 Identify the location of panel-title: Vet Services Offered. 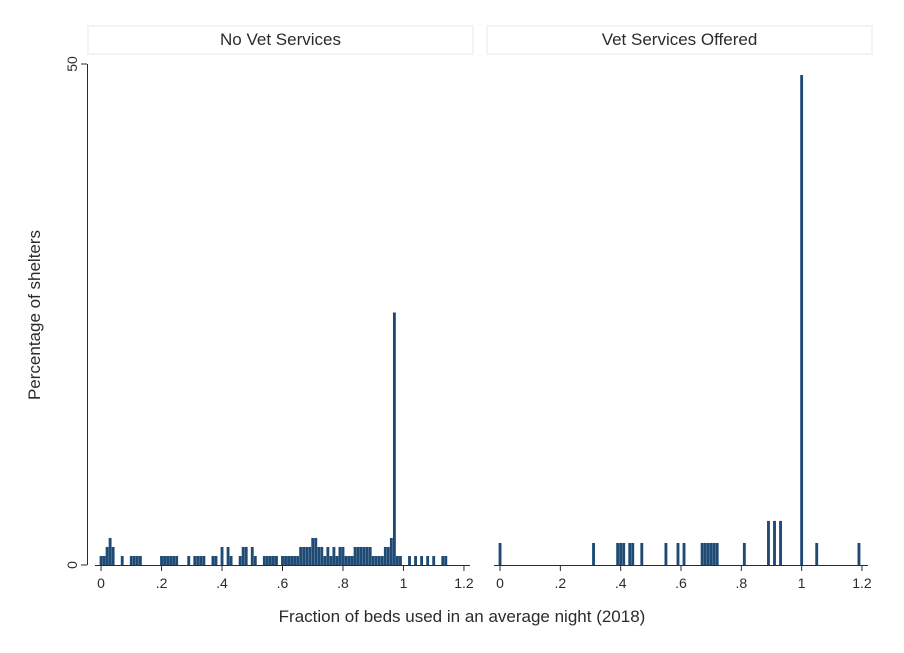
(680, 39).